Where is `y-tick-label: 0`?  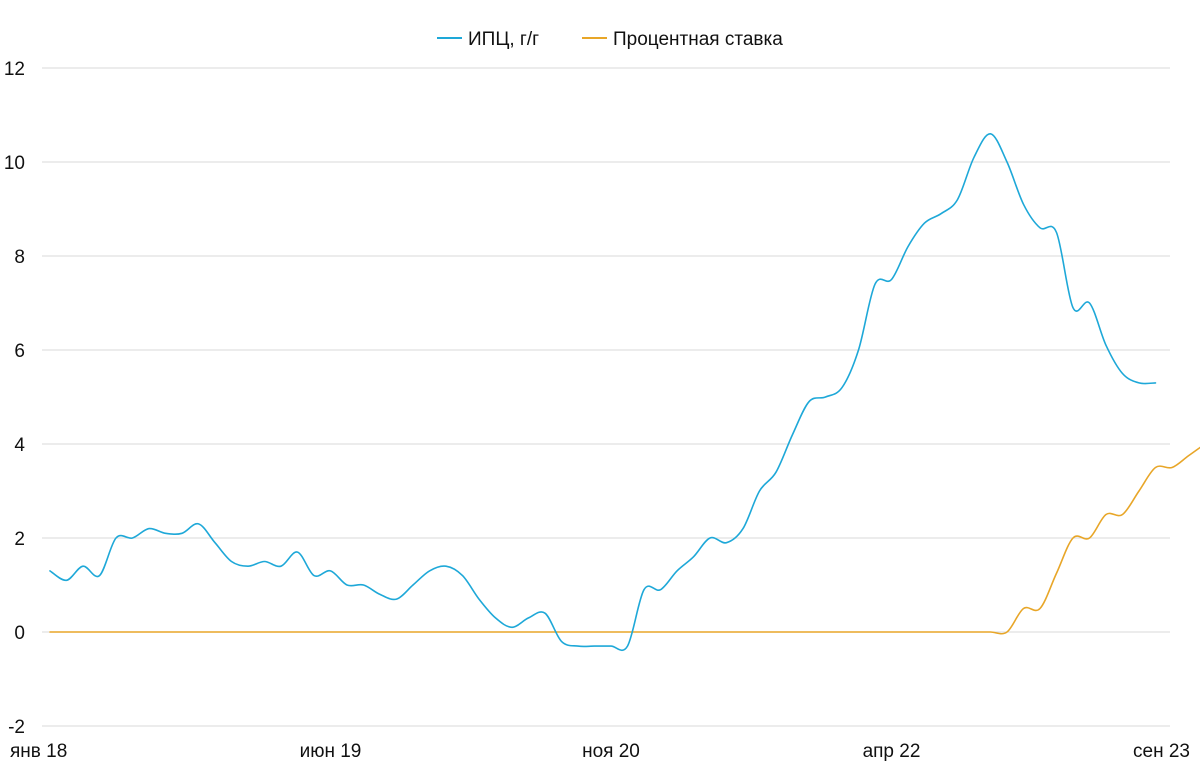 y-tick-label: 0 is located at coordinates (19, 633).